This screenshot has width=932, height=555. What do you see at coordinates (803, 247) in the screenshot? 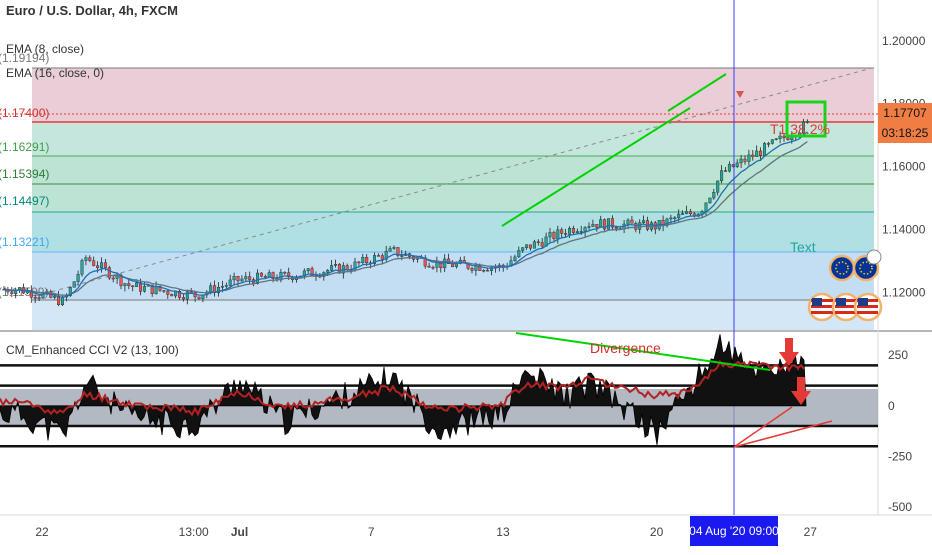
I see `text-annotation: Text` at bounding box center [803, 247].